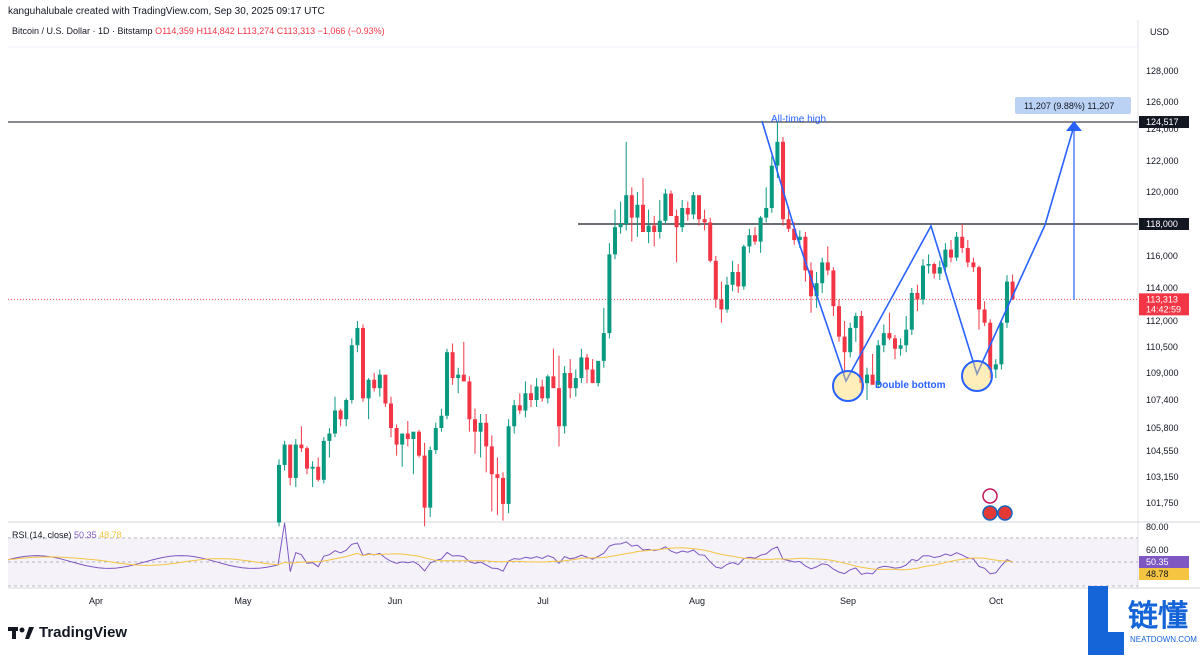 This screenshot has height=660, width=1200. Describe the element at coordinates (1162, 161) in the screenshot. I see `price-tick-label: 122,000` at that location.